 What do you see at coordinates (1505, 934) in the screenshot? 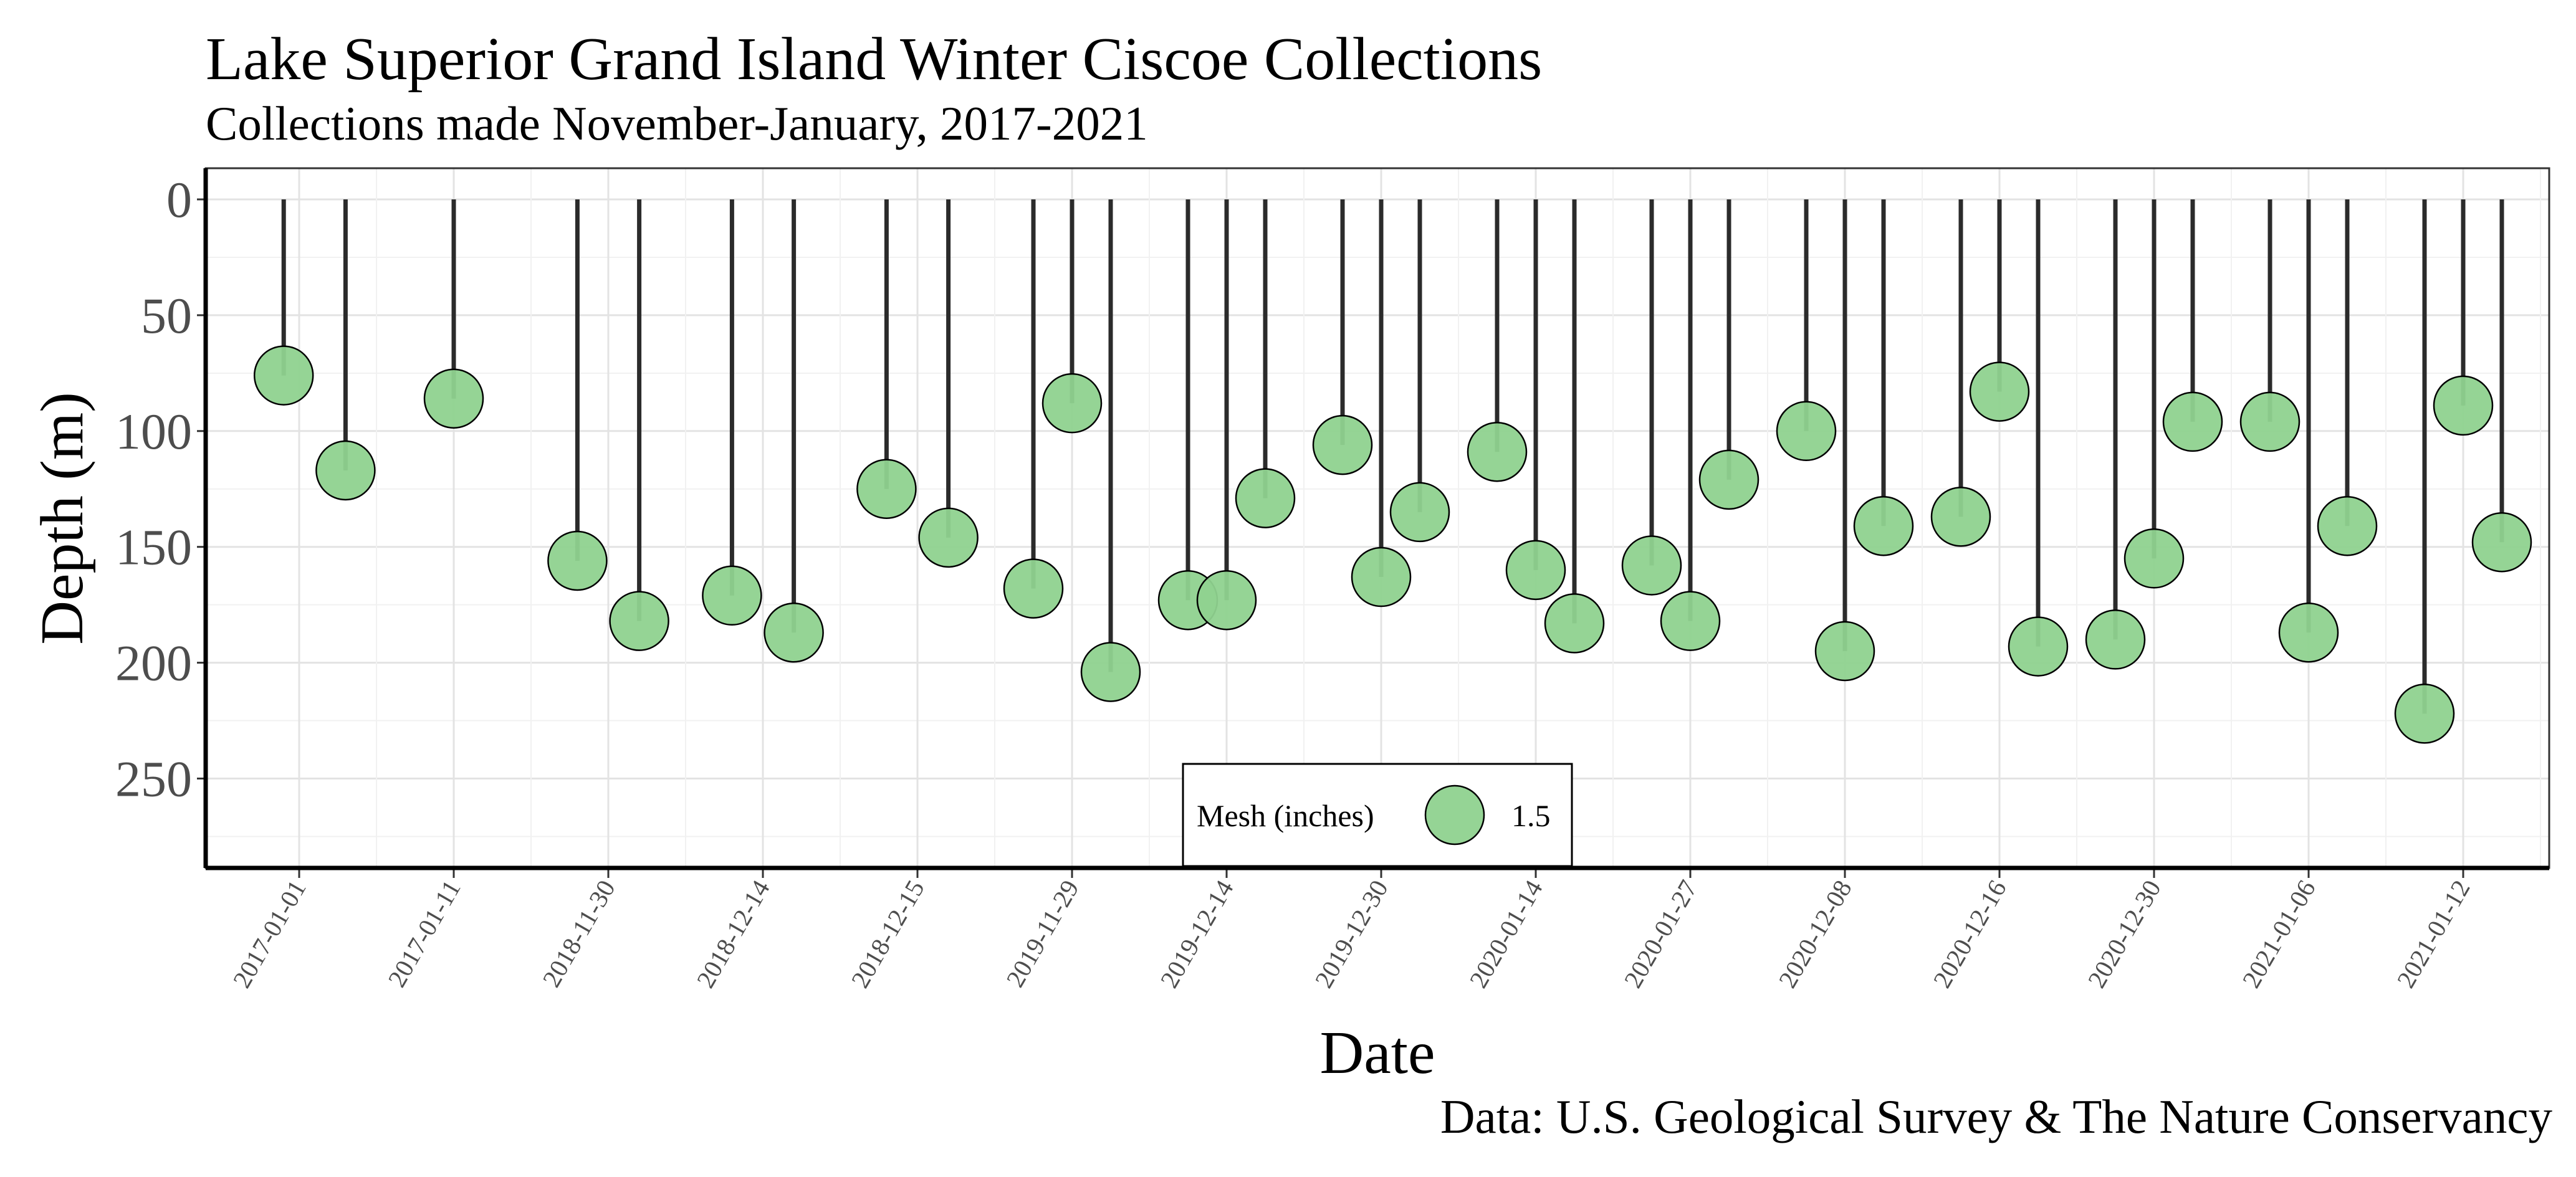
I see `x-tick-label: 2020-01-14` at bounding box center [1505, 934].